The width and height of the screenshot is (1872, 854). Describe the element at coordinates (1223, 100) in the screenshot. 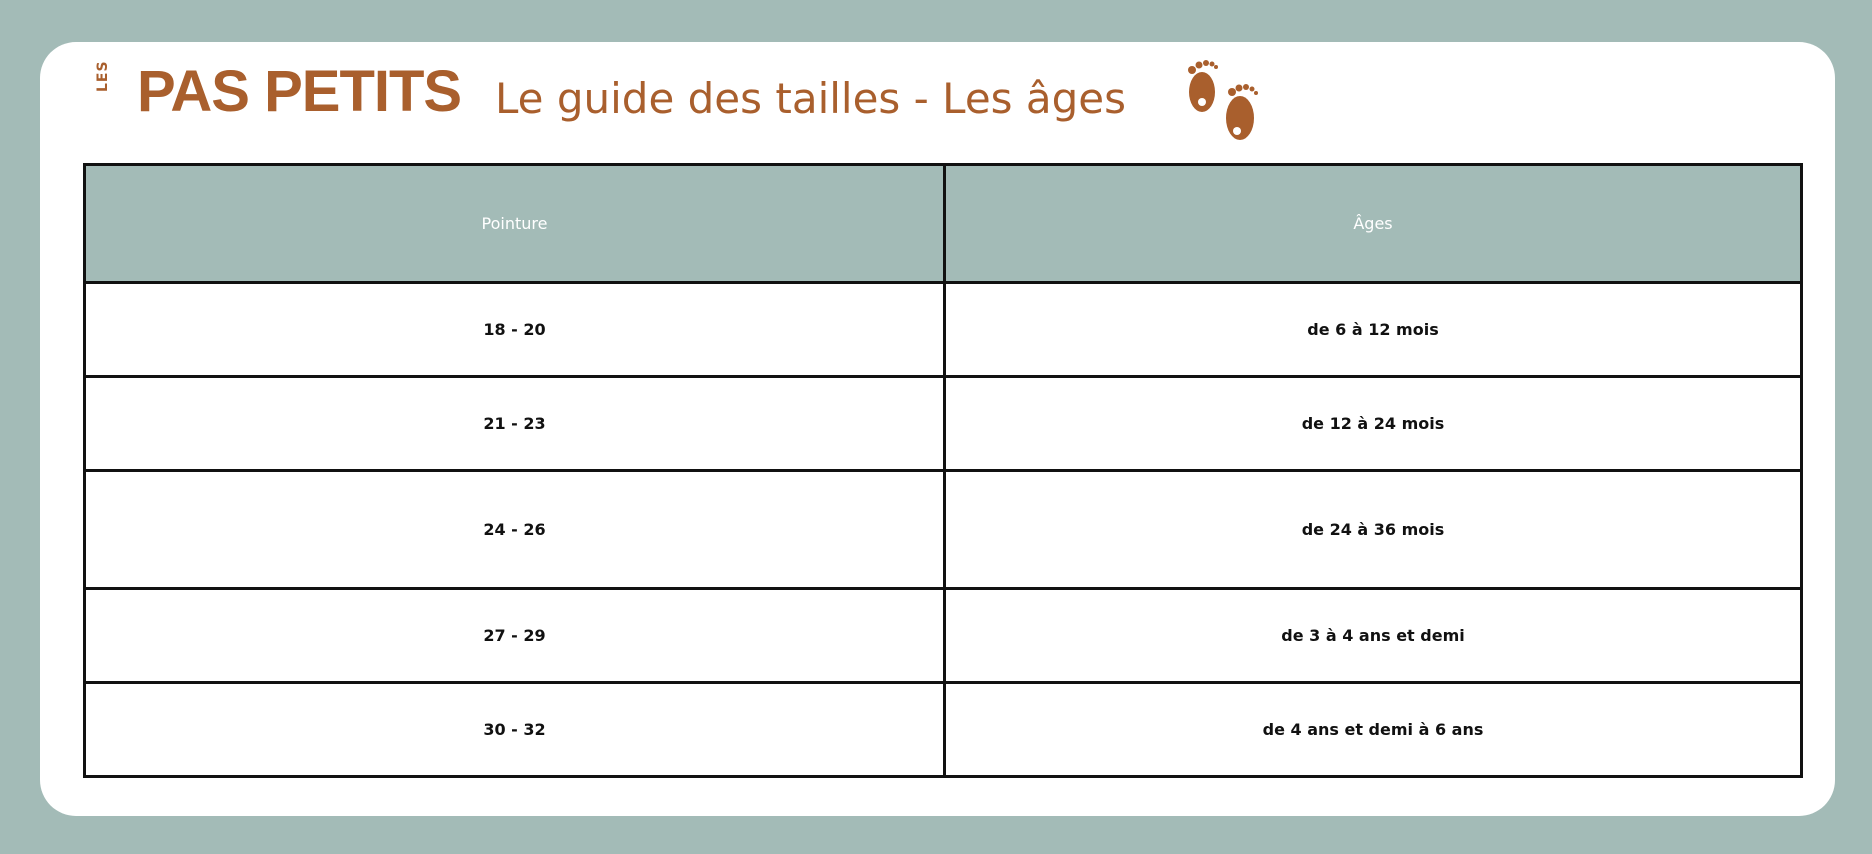

I see `baby-feet-icon` at that location.